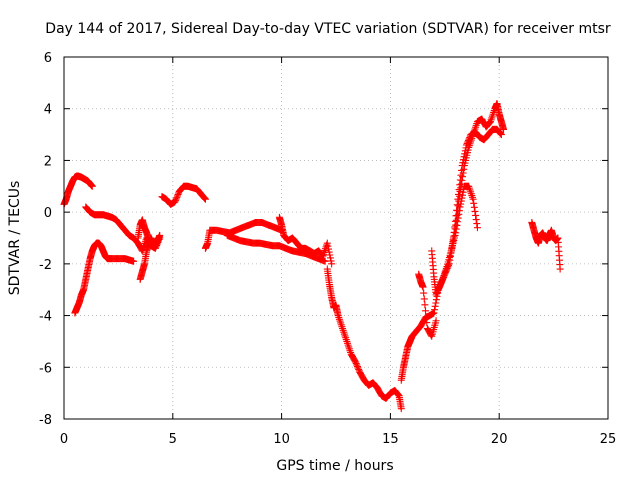 The width and height of the screenshot is (640, 480). Describe the element at coordinates (45, 420) in the screenshot. I see `y-tick-label: -8` at that location.